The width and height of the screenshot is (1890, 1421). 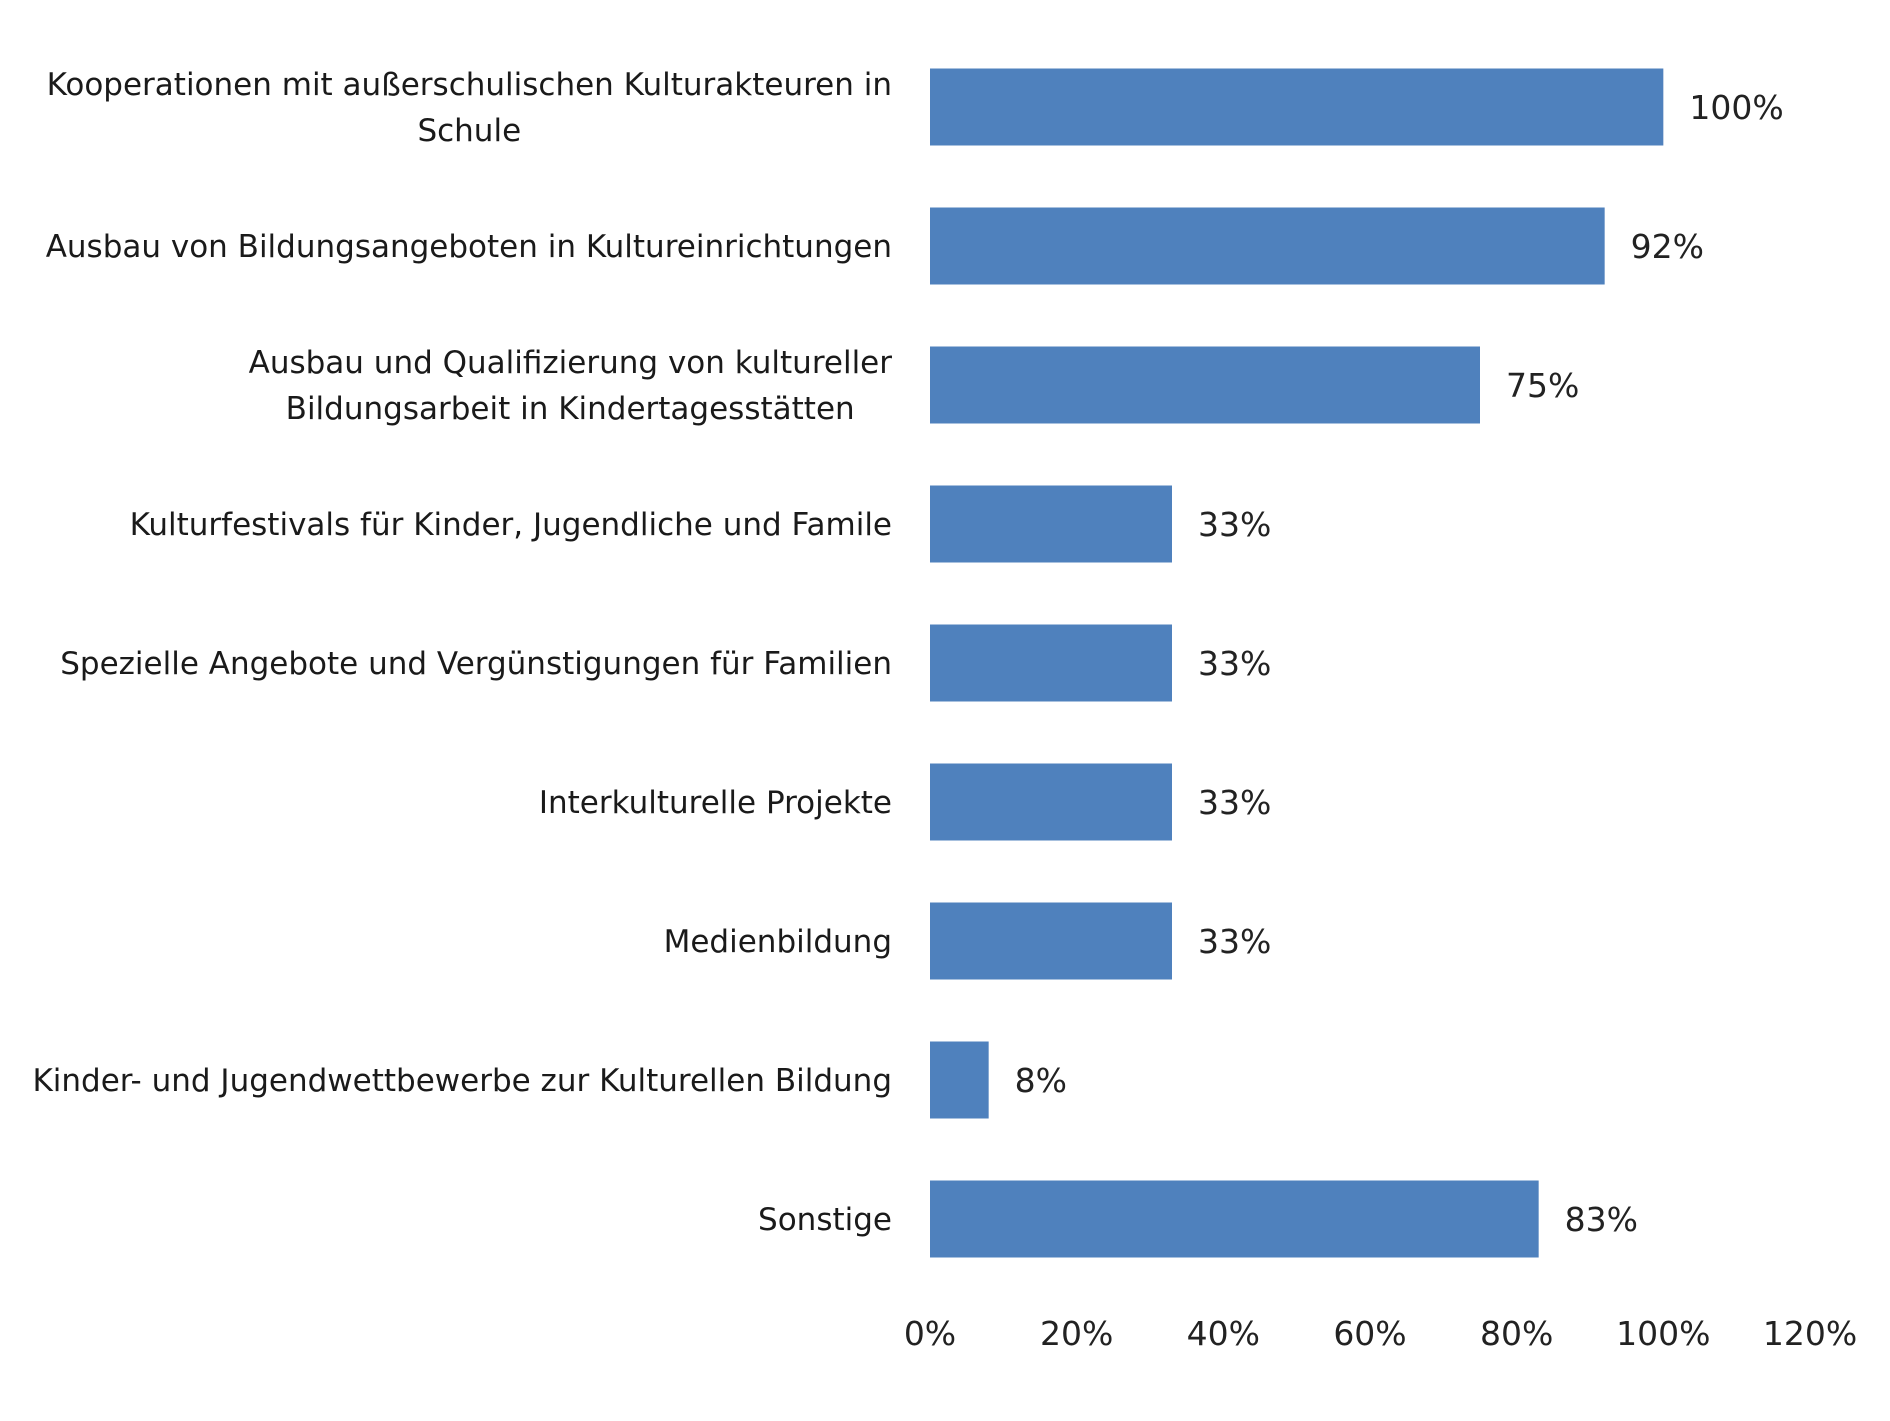 I want to click on x-axis-ticks-layer: 0% 20% 40% 60% 80% 100% 120%, so click(x=1380, y=1333).